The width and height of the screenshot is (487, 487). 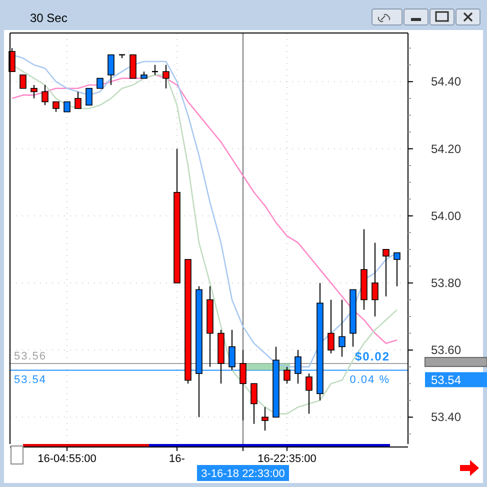 What do you see at coordinates (49, 18) in the screenshot?
I see `chart-title: 30 Sec` at bounding box center [49, 18].